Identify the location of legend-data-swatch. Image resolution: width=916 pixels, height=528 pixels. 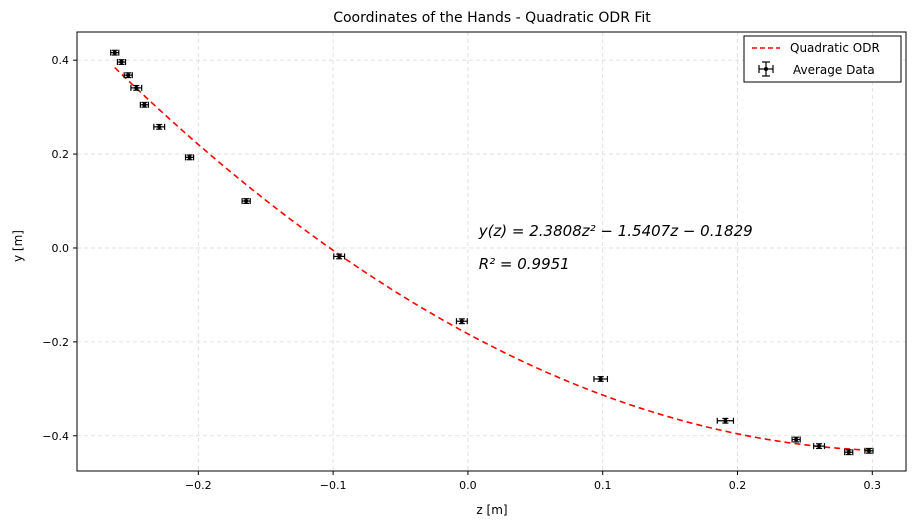
(766, 69).